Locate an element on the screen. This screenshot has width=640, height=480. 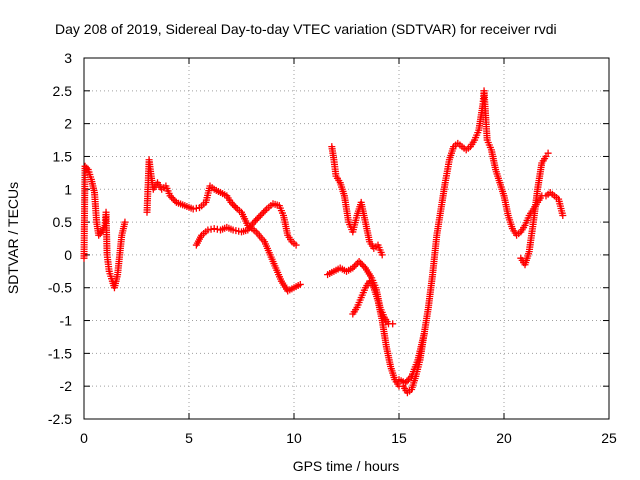
x-tick-label: 15 is located at coordinates (399, 438).